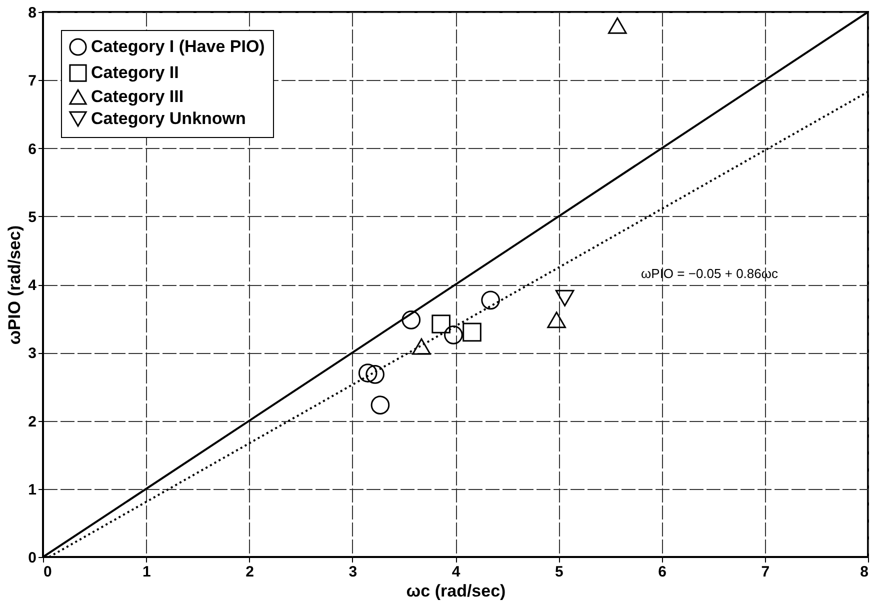 Image resolution: width=874 pixels, height=604 pixels. What do you see at coordinates (864, 572) in the screenshot?
I see `x-tick-label: 8` at bounding box center [864, 572].